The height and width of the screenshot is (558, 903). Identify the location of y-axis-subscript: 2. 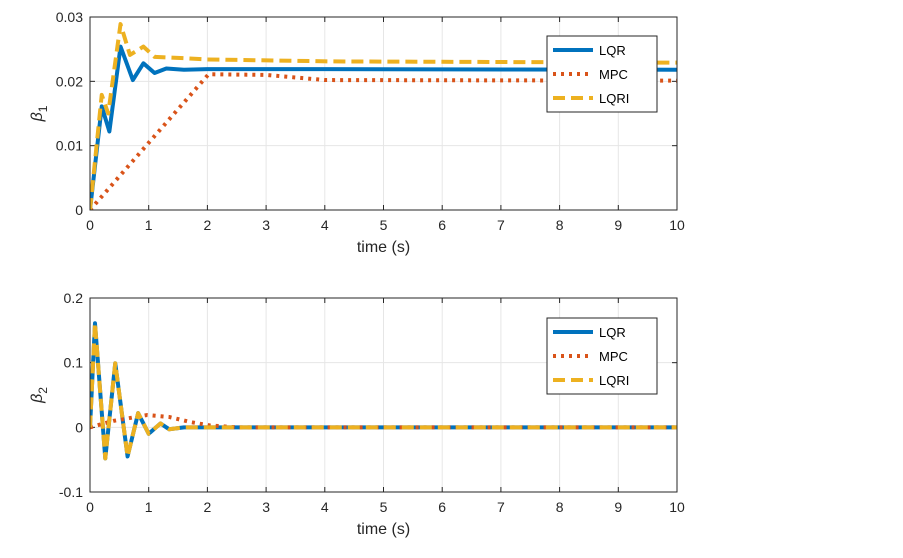
(43, 390).